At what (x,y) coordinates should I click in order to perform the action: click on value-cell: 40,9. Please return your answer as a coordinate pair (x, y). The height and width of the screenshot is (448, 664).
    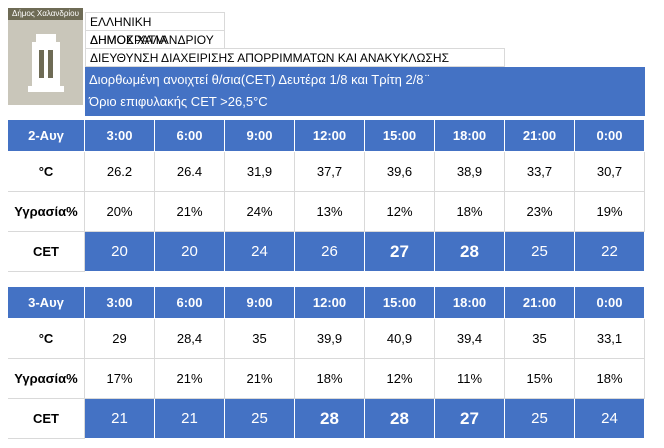
    Looking at the image, I should click on (400, 339).